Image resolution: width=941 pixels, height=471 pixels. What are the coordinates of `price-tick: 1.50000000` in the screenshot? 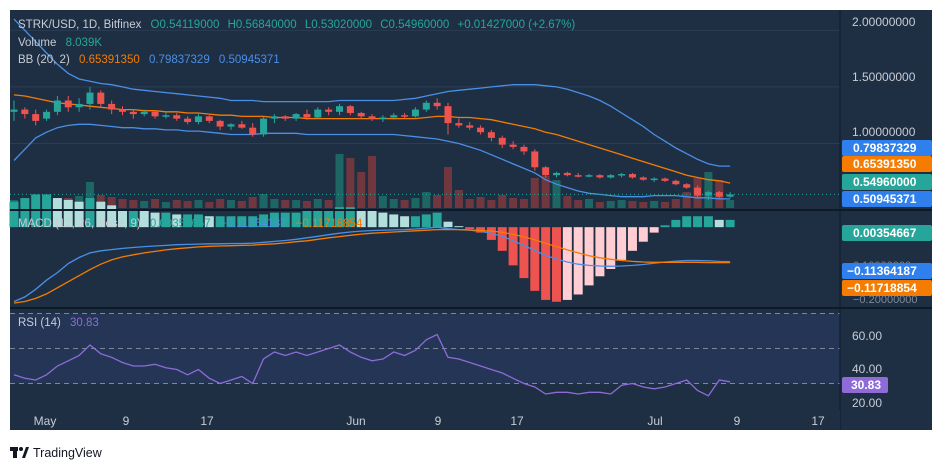 It's located at (884, 77).